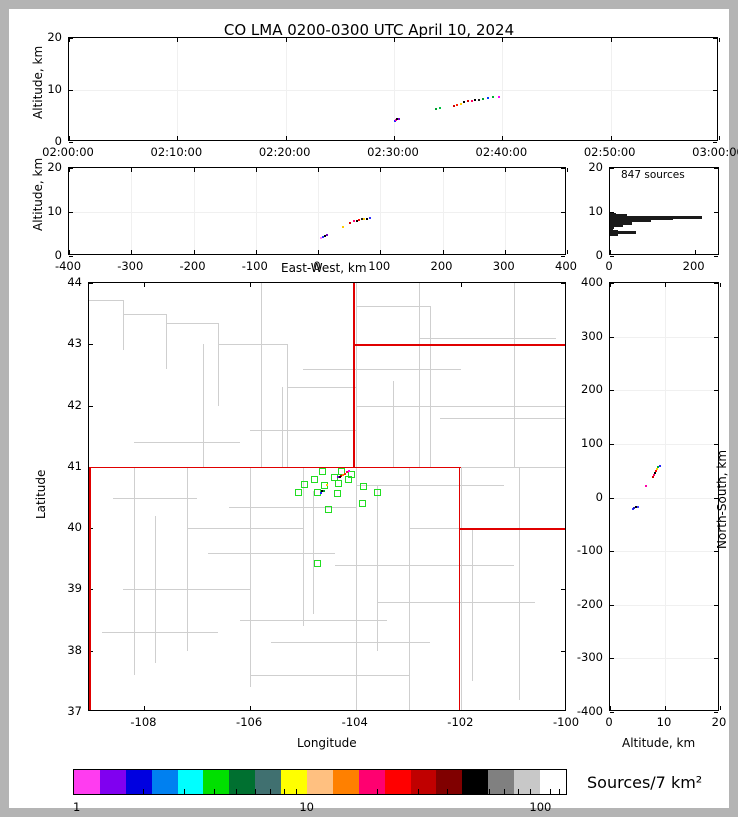 This screenshot has height=817, width=738. What do you see at coordinates (143, 722) in the screenshot?
I see `axis-tick-label: -108` at bounding box center [143, 722].